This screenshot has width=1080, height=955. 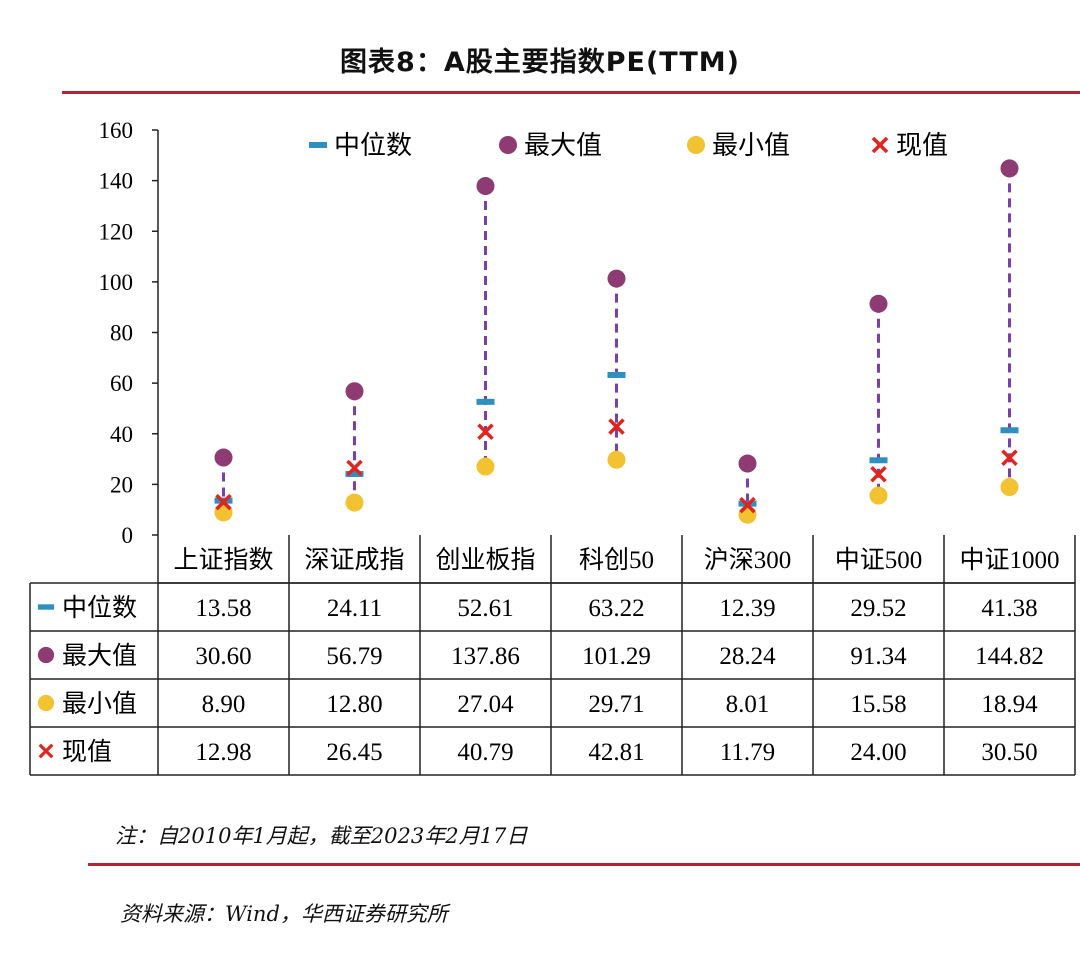 What do you see at coordinates (1009, 704) in the screenshot?
I see `table-cell: 18.94` at bounding box center [1009, 704].